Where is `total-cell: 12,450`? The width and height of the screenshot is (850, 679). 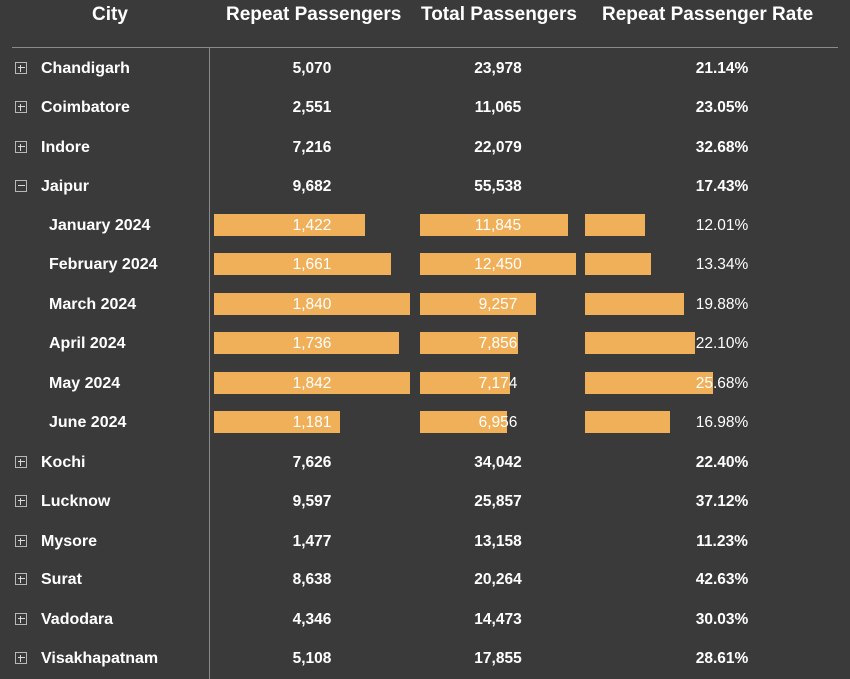
total-cell: 12,450 is located at coordinates (498, 264).